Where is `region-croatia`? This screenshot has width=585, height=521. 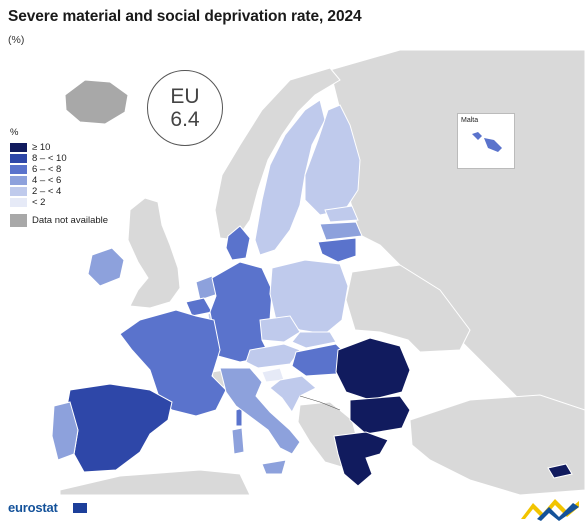
region-croatia is located at coordinates (293, 394).